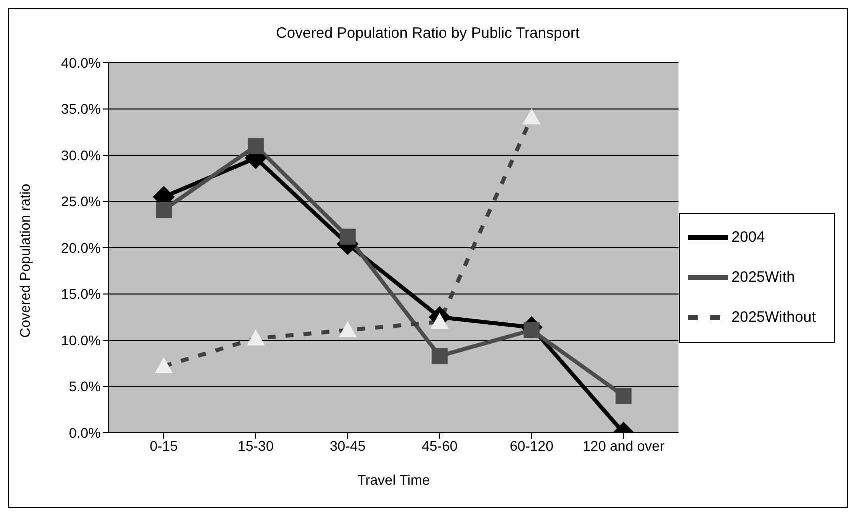 The width and height of the screenshot is (856, 518). What do you see at coordinates (348, 446) in the screenshot?
I see `x-tick-label: 30-45` at bounding box center [348, 446].